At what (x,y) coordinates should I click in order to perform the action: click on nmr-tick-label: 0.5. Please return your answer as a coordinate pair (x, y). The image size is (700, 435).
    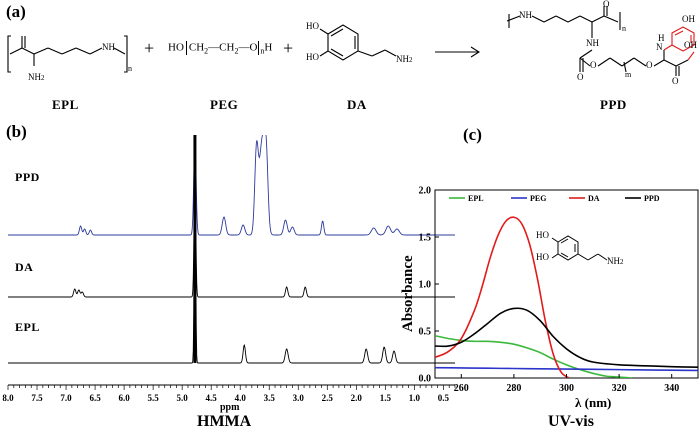
    Looking at the image, I should click on (444, 398).